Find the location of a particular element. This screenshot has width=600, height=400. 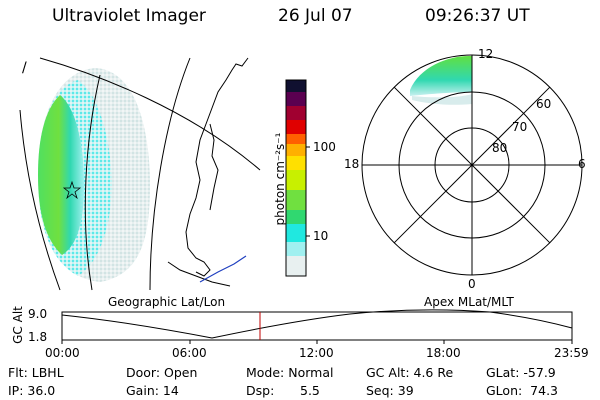

time-tick-0000: 00:00 is located at coordinates (62, 353).